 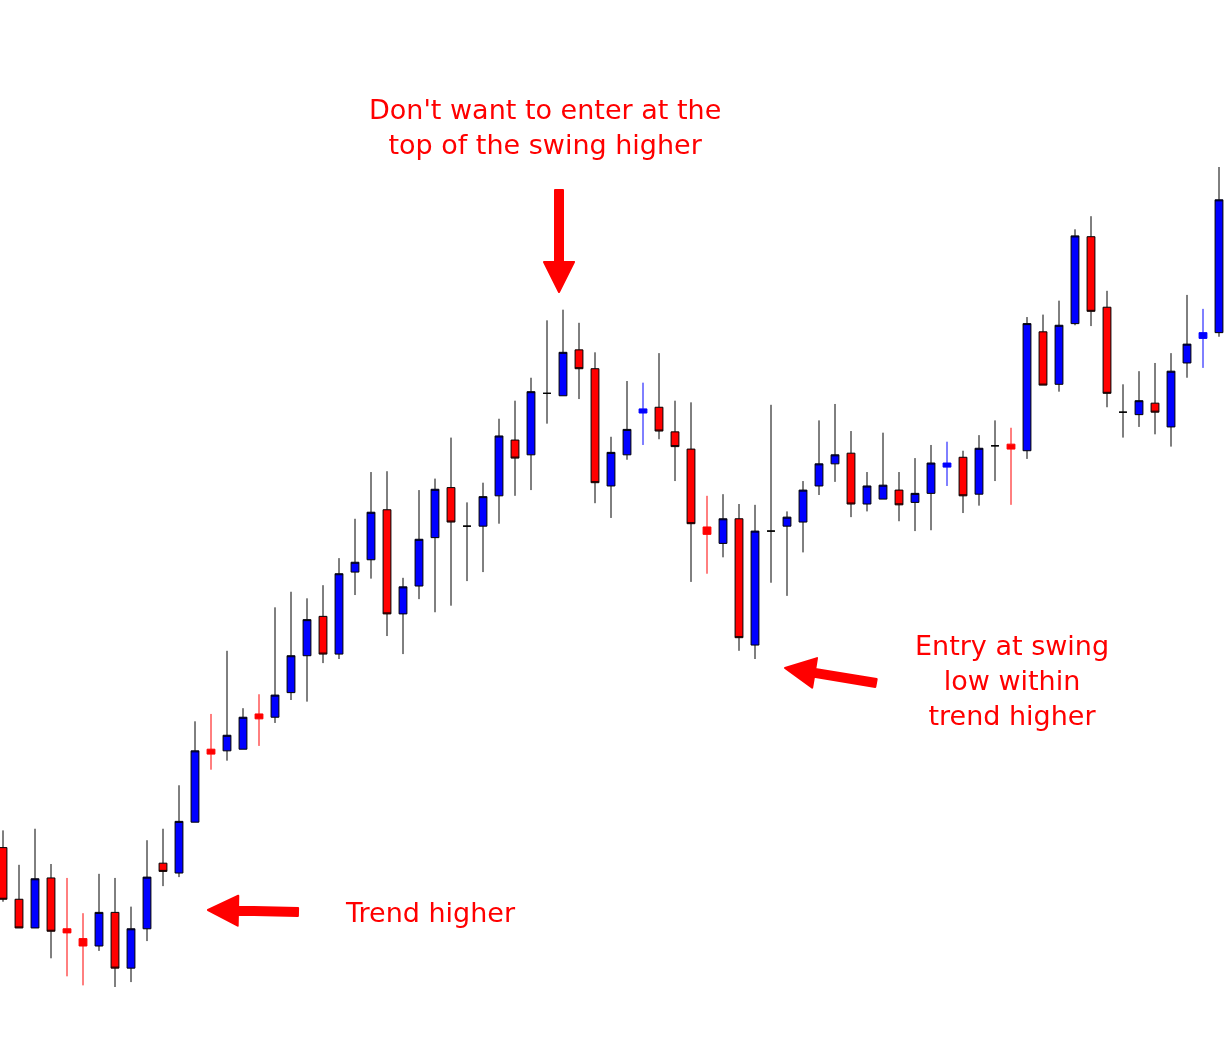 What do you see at coordinates (430, 912) in the screenshot?
I see `annotation: Trend higher` at bounding box center [430, 912].